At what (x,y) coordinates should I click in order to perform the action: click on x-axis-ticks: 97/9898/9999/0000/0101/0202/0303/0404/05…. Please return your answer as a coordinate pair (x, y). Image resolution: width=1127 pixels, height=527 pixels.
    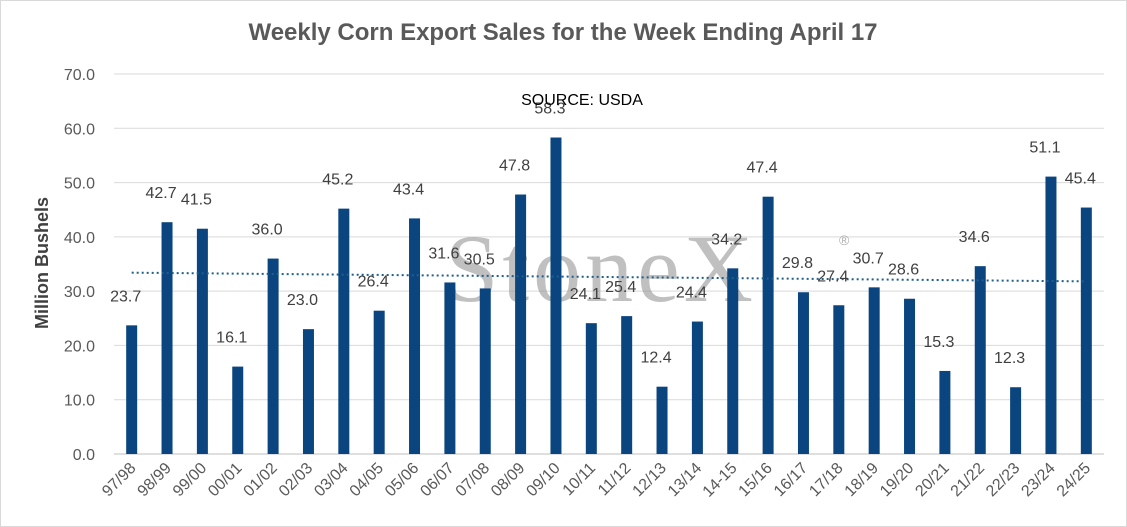
    Looking at the image, I should click on (596, 480).